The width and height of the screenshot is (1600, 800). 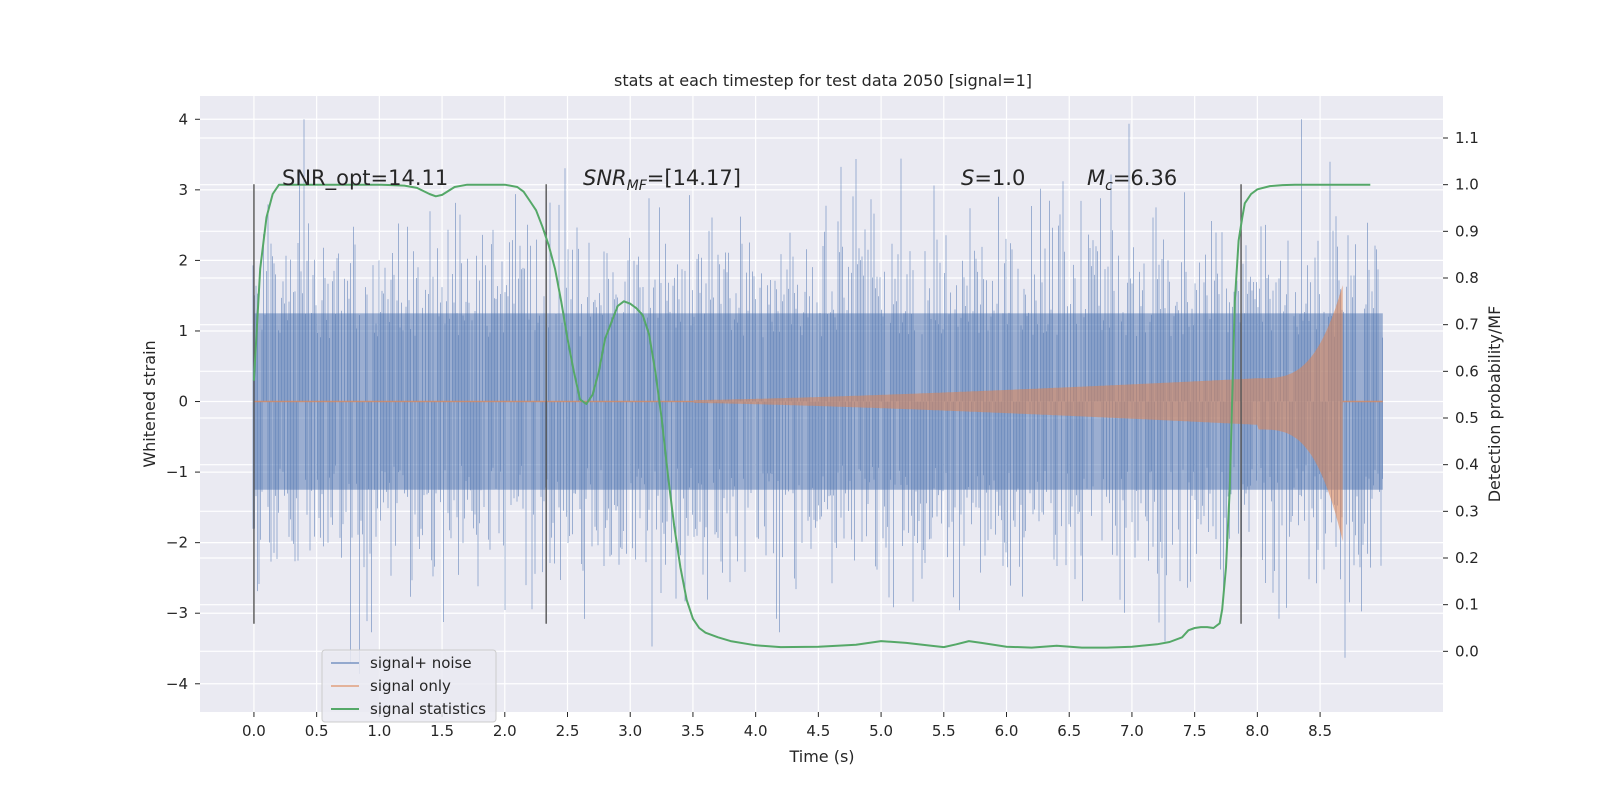 What do you see at coordinates (1467, 231) in the screenshot?
I see `y2-tick-label: 0.9` at bounding box center [1467, 231].